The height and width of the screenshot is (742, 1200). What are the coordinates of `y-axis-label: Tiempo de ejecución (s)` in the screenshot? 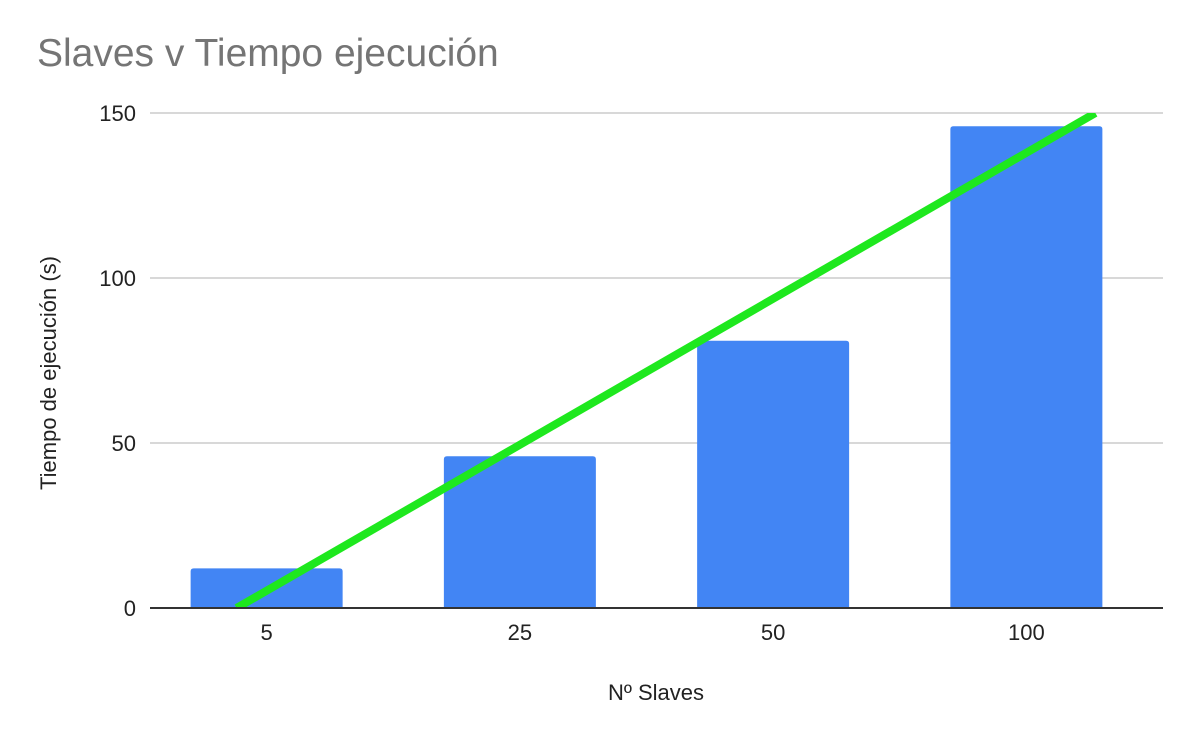 It's located at (48, 373).